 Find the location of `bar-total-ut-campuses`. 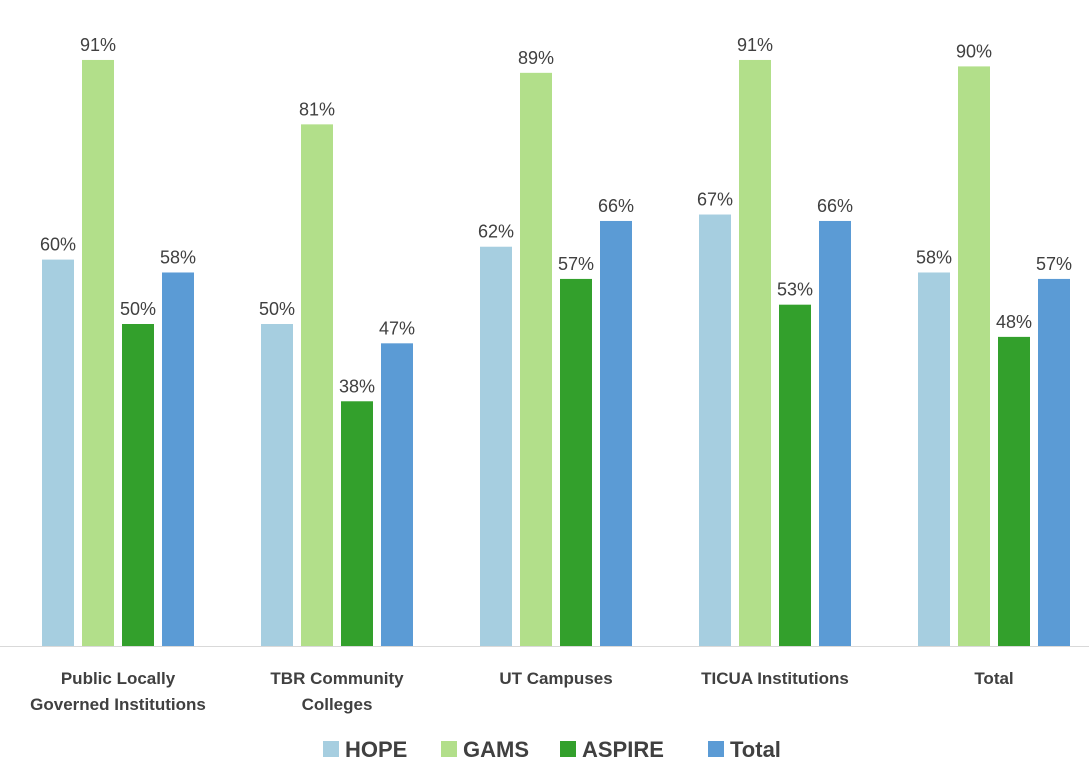

bar-total-ut-campuses is located at coordinates (616, 433).